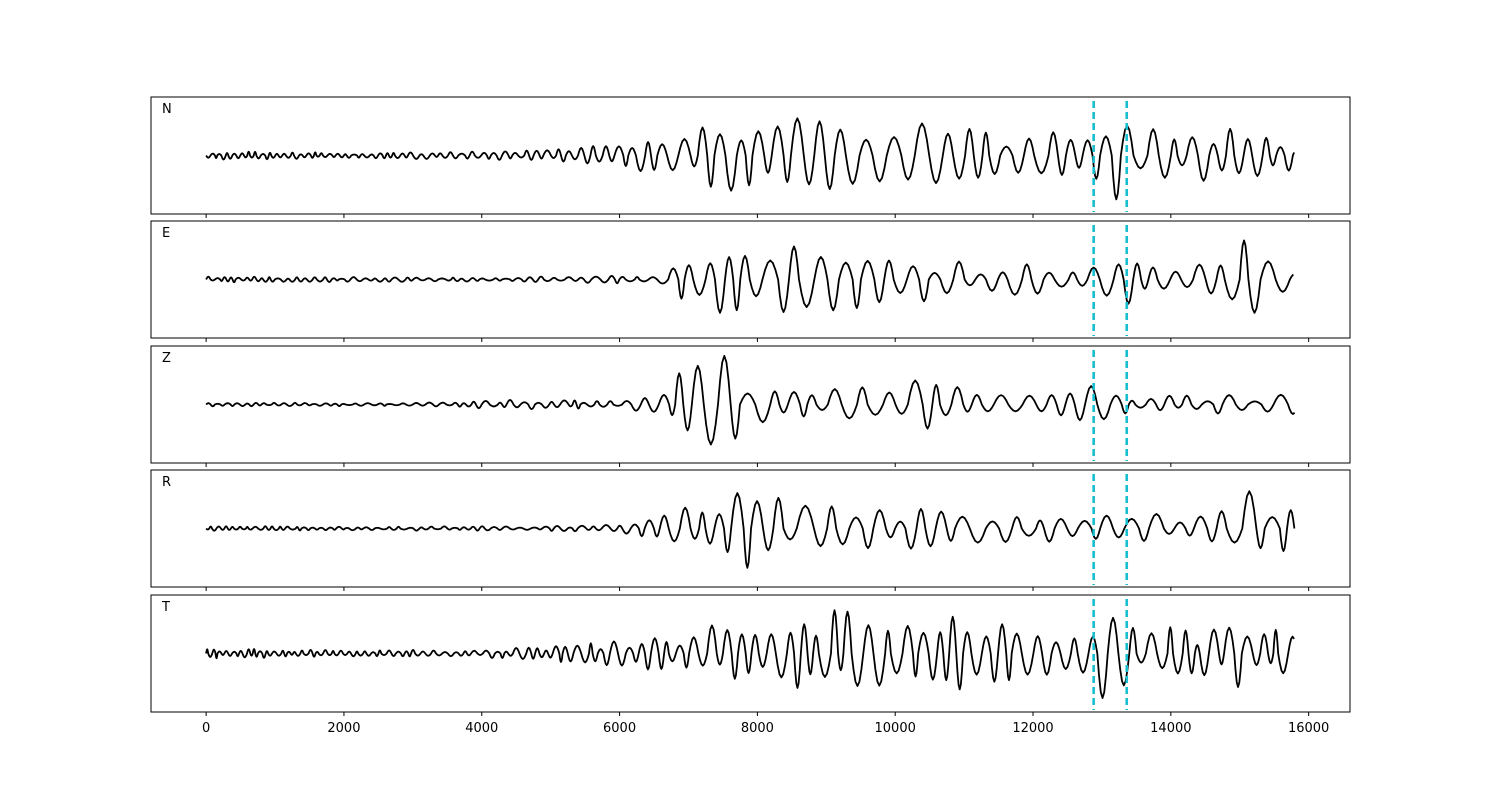 The image size is (1500, 800). I want to click on panel-n: N, so click(750, 157).